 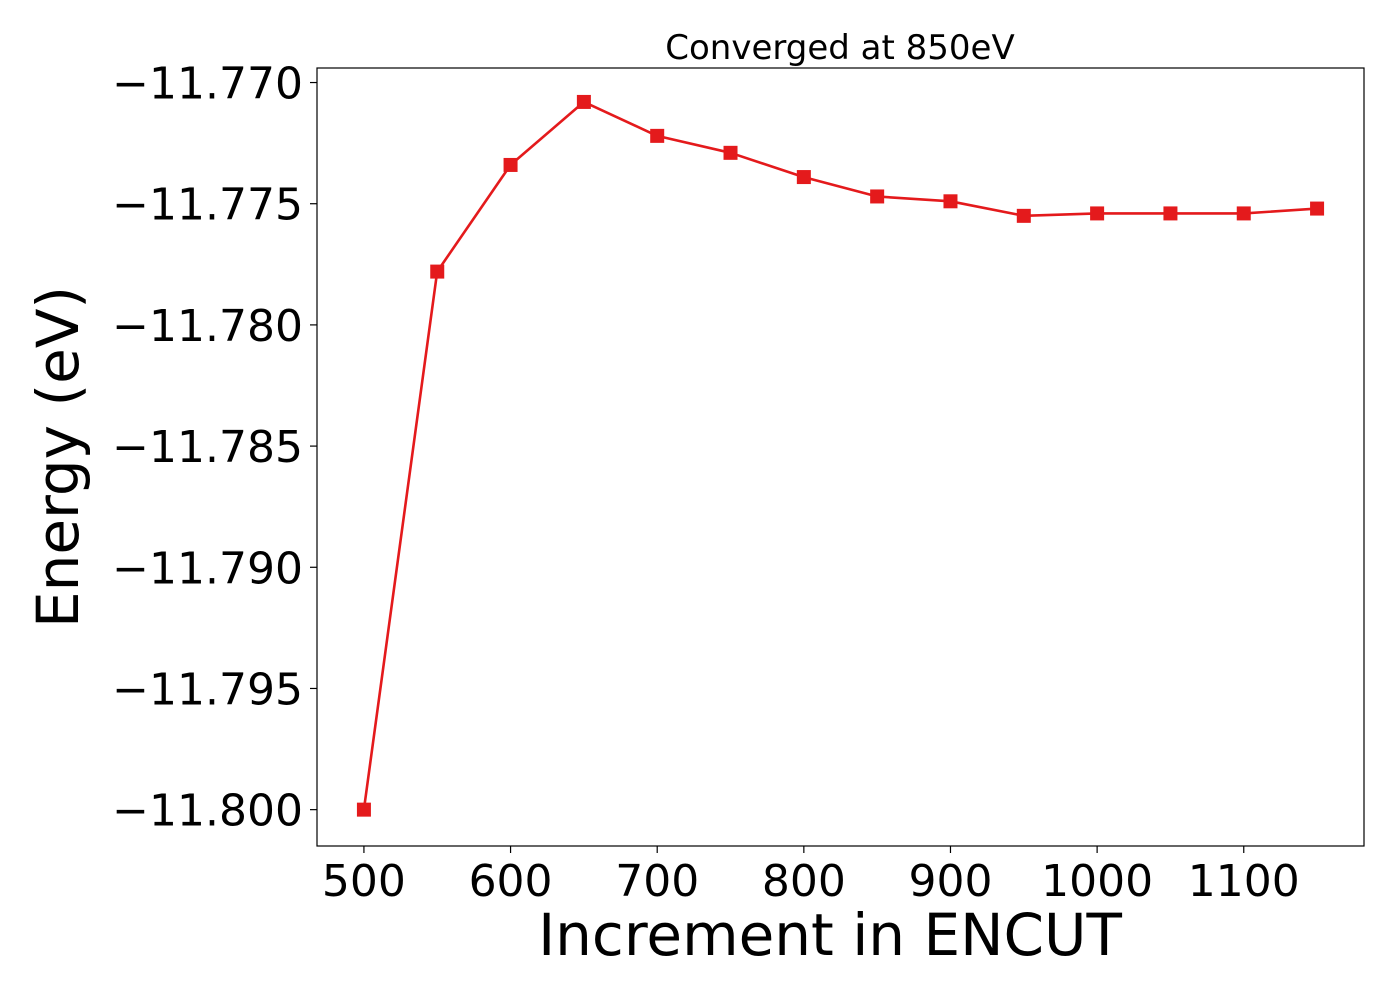 I want to click on y-tick-label: −11.780, so click(x=207, y=326).